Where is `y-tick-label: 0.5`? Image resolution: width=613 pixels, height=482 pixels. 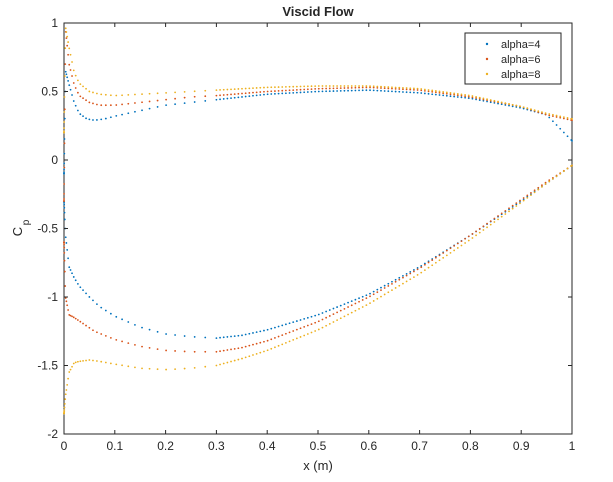
y-tick-label: 0.5 is located at coordinates (49, 92).